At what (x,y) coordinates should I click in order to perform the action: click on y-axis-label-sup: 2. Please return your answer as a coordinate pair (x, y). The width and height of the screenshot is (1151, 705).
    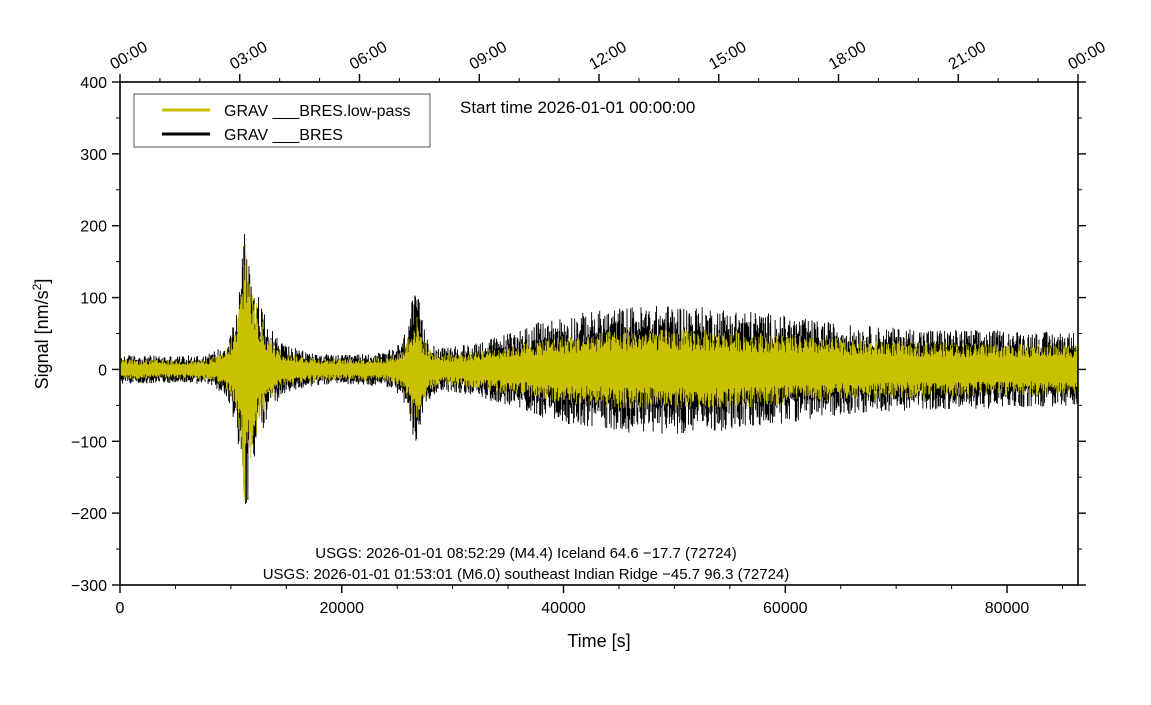
    Looking at the image, I should click on (37, 286).